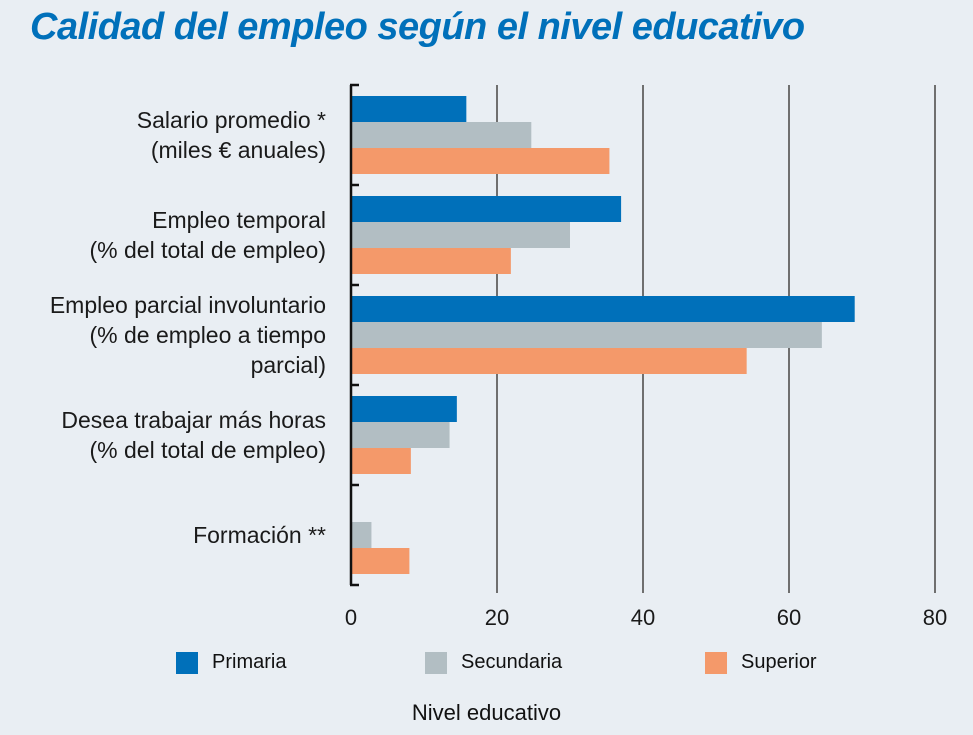 The width and height of the screenshot is (973, 735). Describe the element at coordinates (288, 365) in the screenshot. I see `category-label: parcial)` at that location.